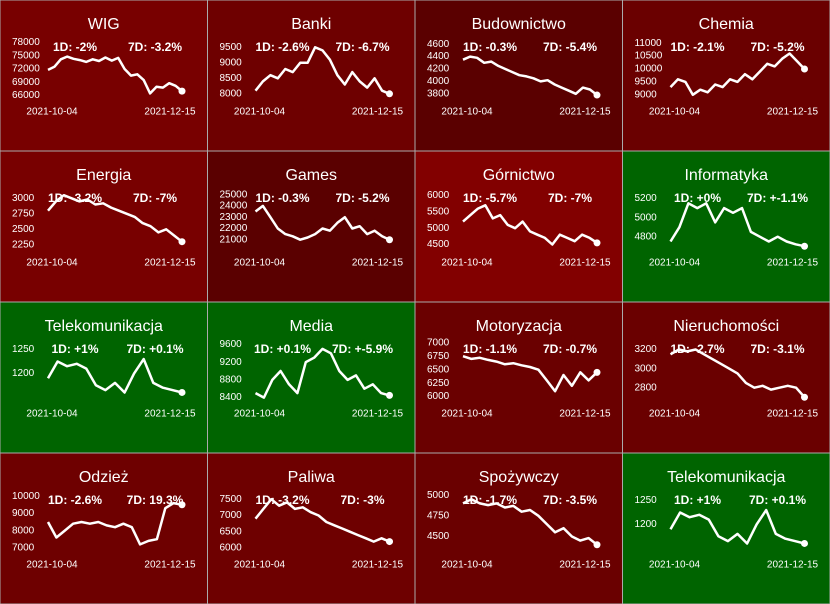 Image resolution: width=830 pixels, height=604 pixels. What do you see at coordinates (23, 213) in the screenshot?
I see `y-tick-label: 2750` at bounding box center [23, 213].